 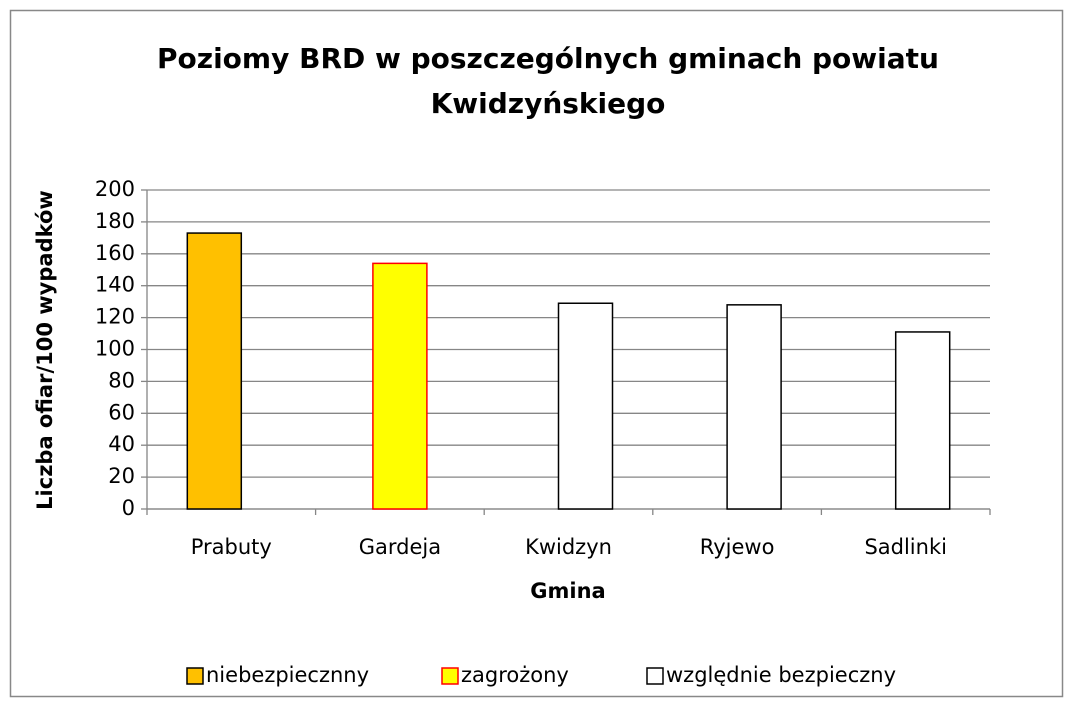 I want to click on y-tick-label: 100, so click(x=115, y=349).